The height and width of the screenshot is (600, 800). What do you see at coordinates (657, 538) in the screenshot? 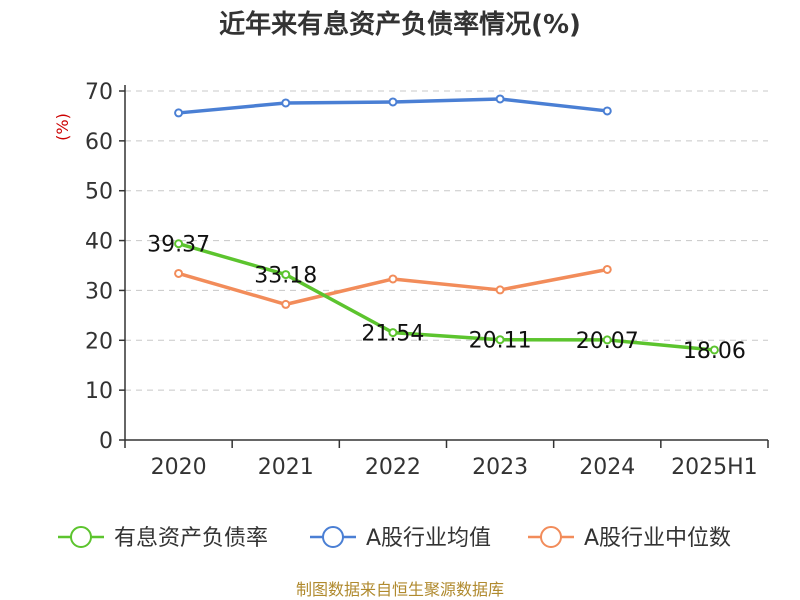
I see `legend-label: A股行业中位数` at bounding box center [657, 538].